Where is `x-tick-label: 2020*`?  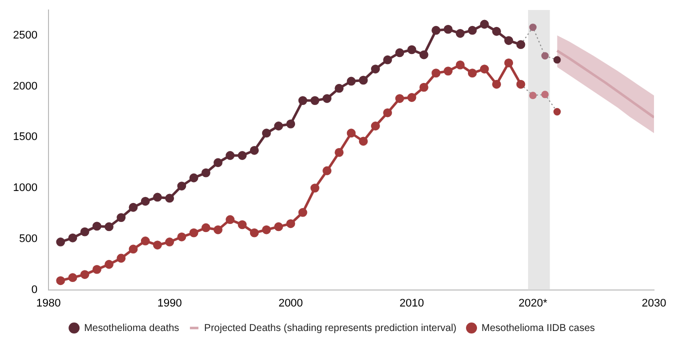 x-tick-label: 2020* is located at coordinates (533, 303).